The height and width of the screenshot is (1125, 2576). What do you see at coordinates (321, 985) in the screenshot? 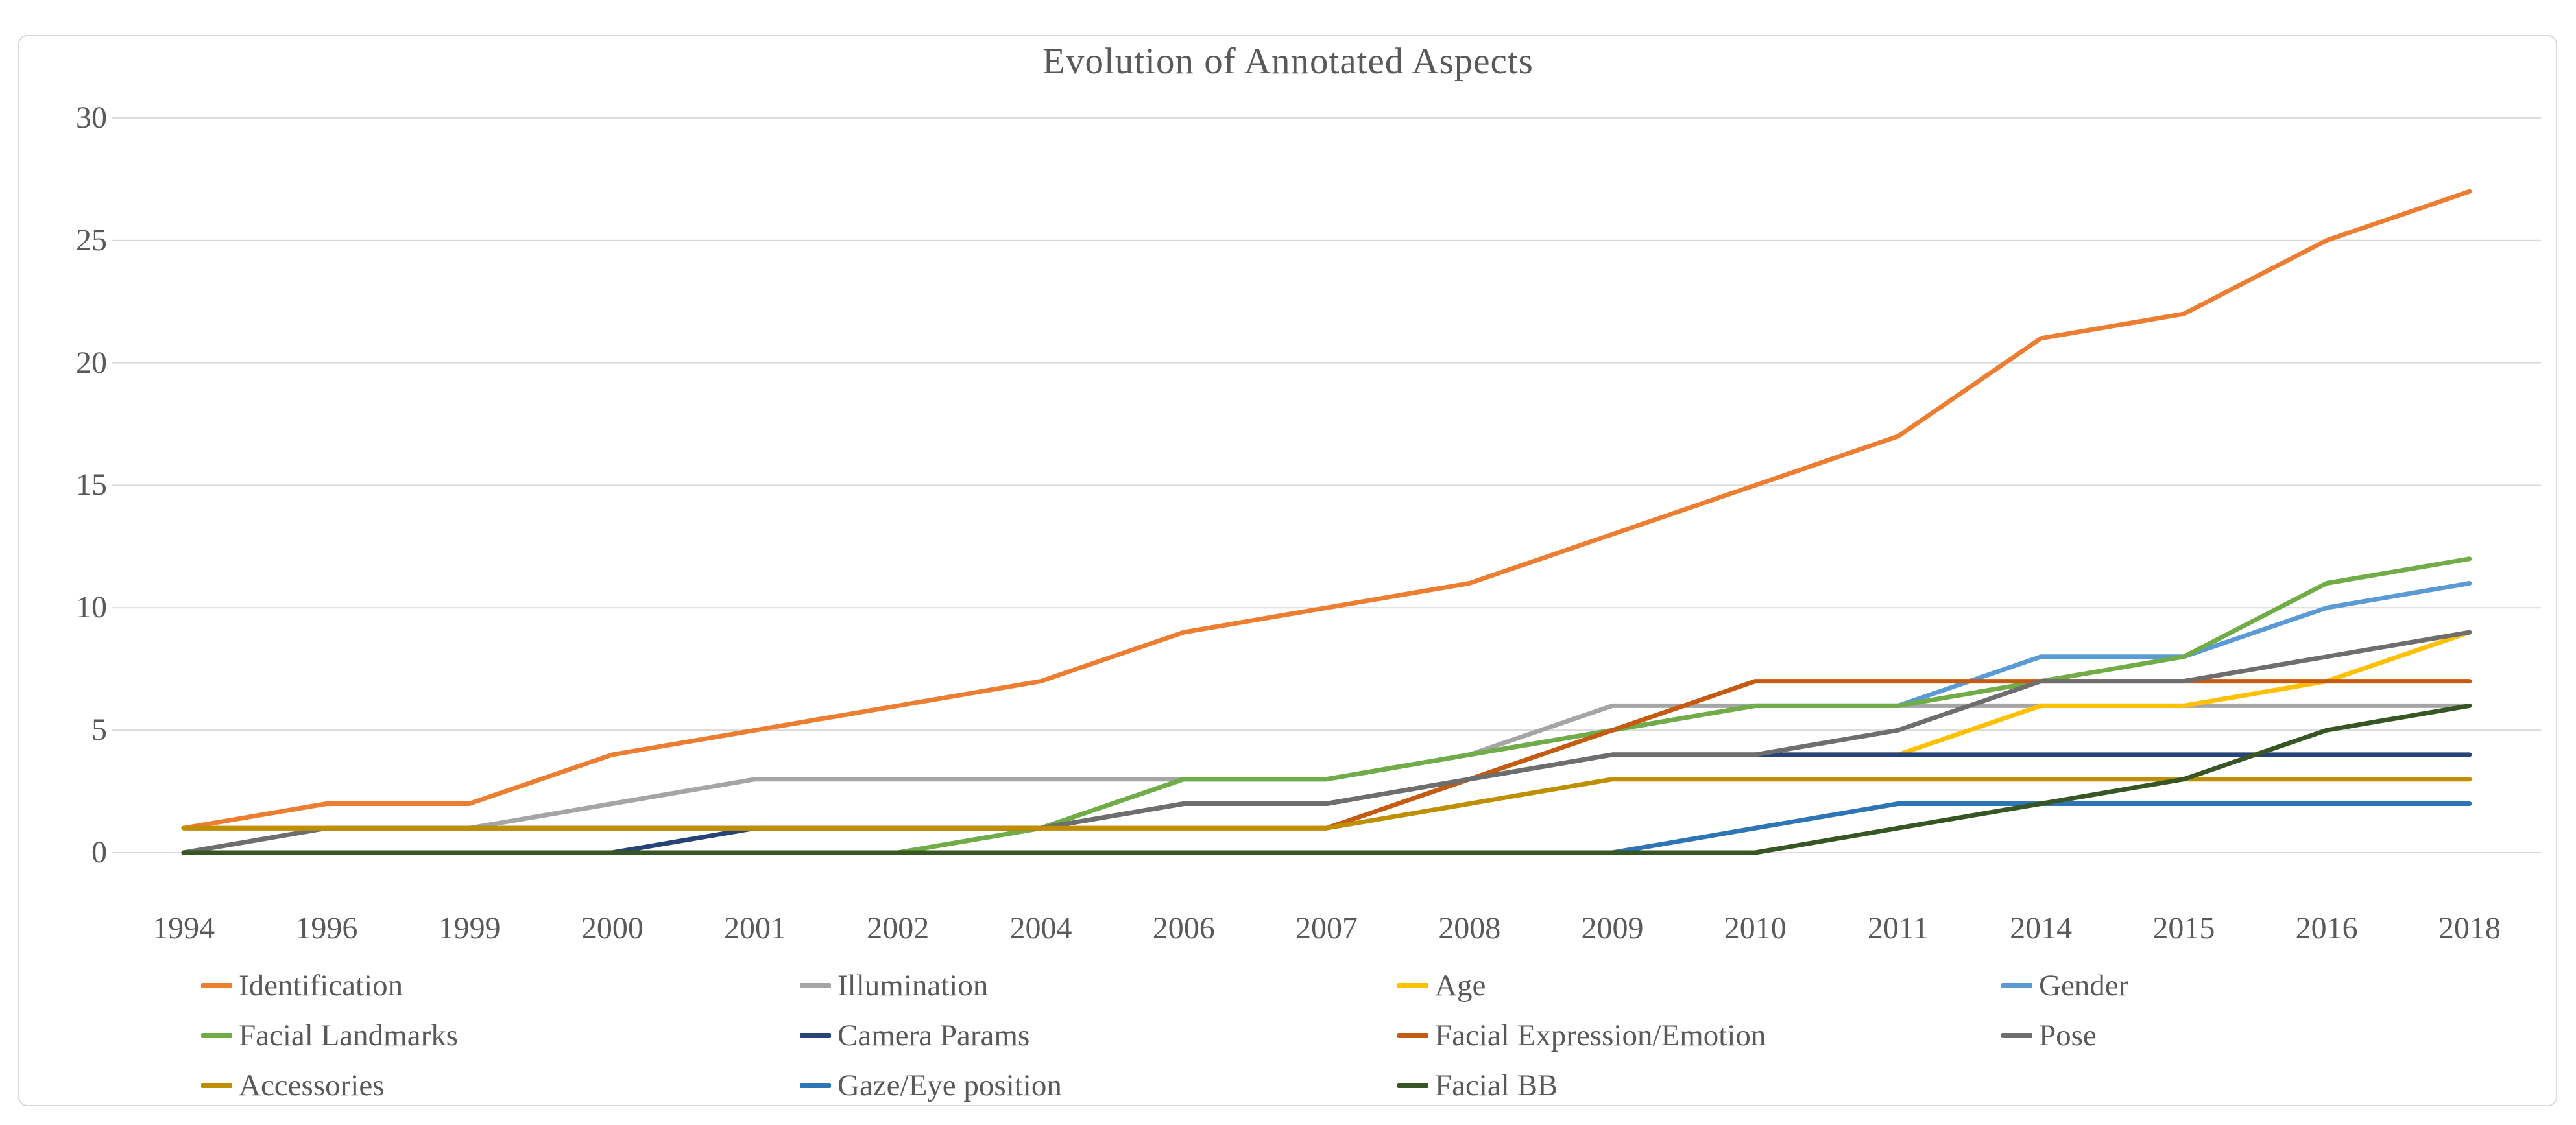
I see `legend-label: Identification` at bounding box center [321, 985].